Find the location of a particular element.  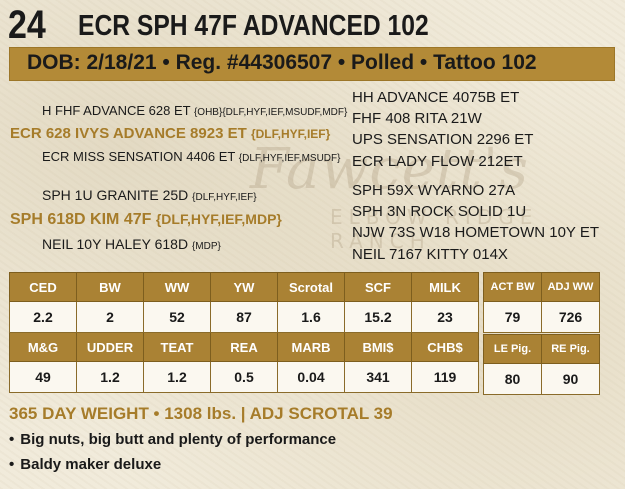

epd-value: 341 is located at coordinates (378, 377).